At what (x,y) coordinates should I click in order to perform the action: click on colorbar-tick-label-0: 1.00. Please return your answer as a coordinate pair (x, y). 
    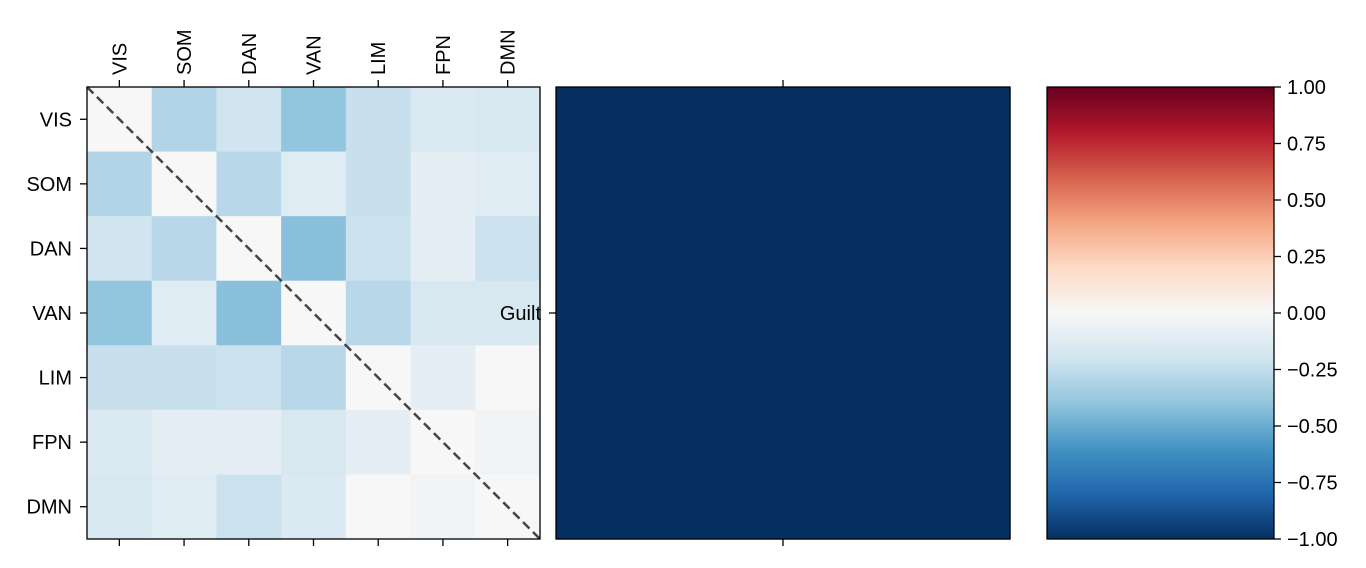
    Looking at the image, I should click on (1306, 88).